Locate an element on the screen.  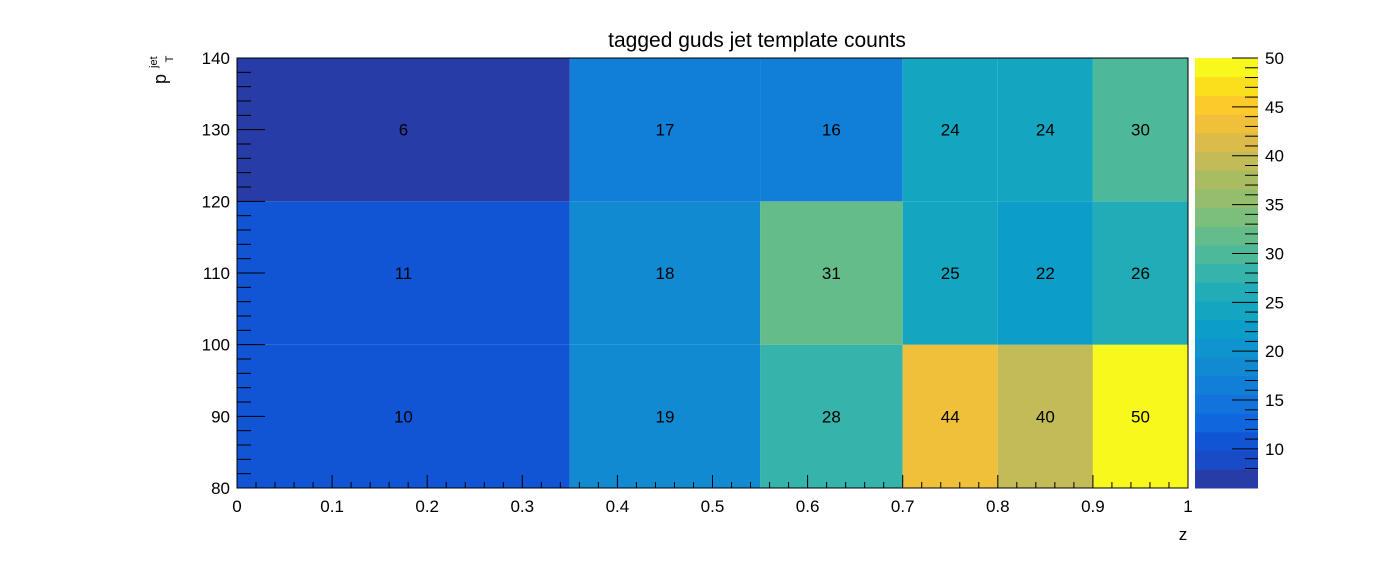
color-scale-tick-label: 10 is located at coordinates (1274, 449).